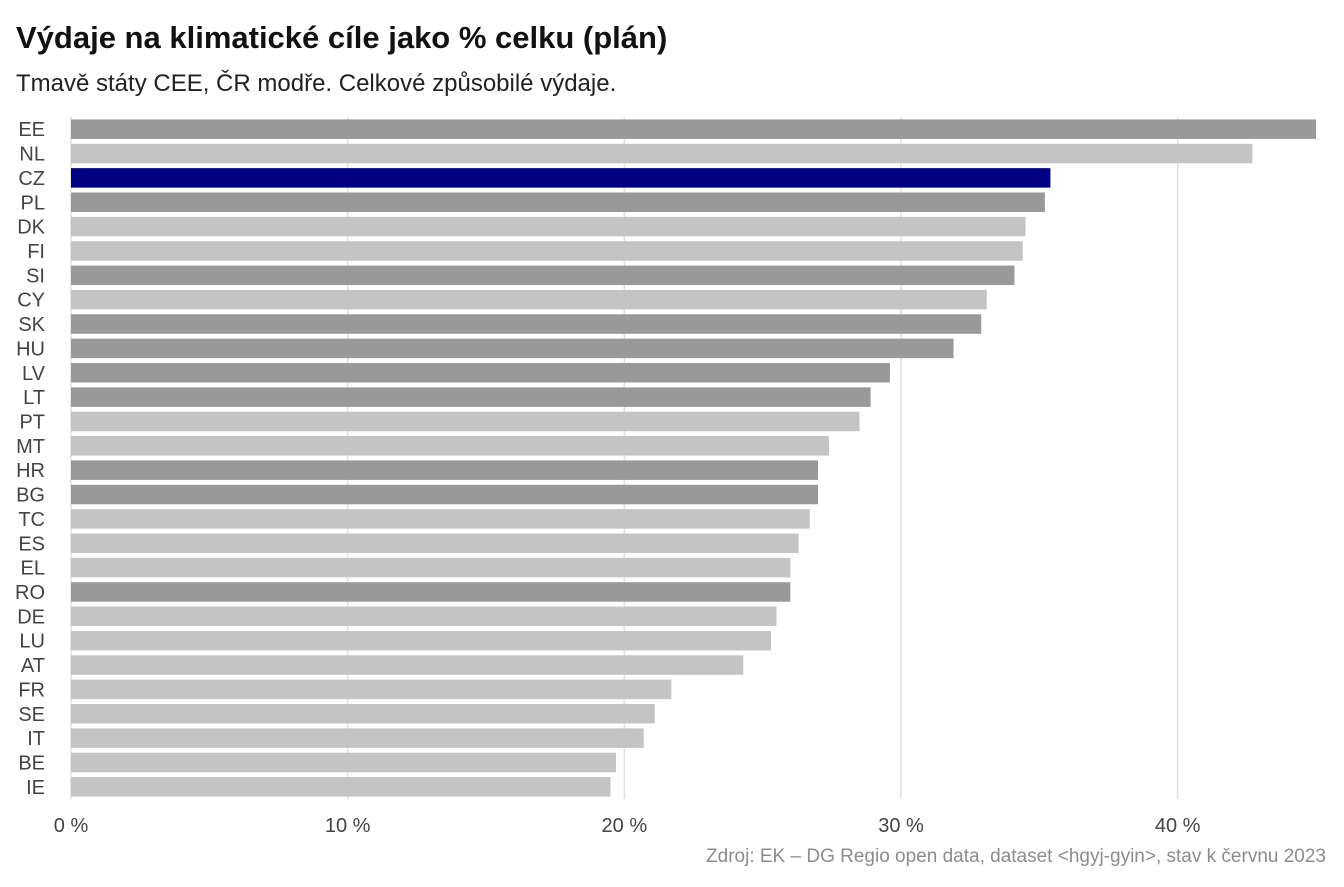 The width and height of the screenshot is (1344, 887). I want to click on bar-se, so click(363, 714).